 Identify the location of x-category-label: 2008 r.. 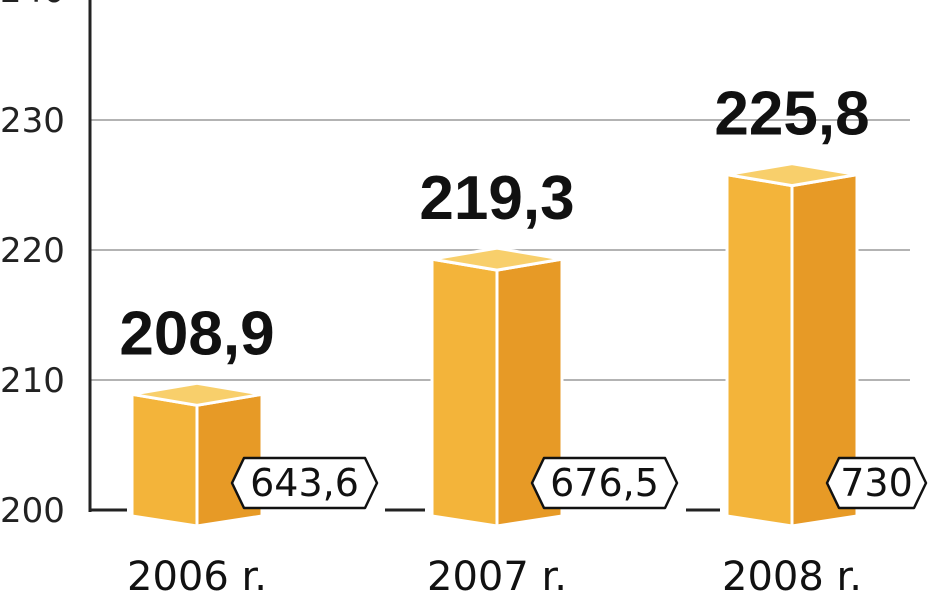
(792, 573).